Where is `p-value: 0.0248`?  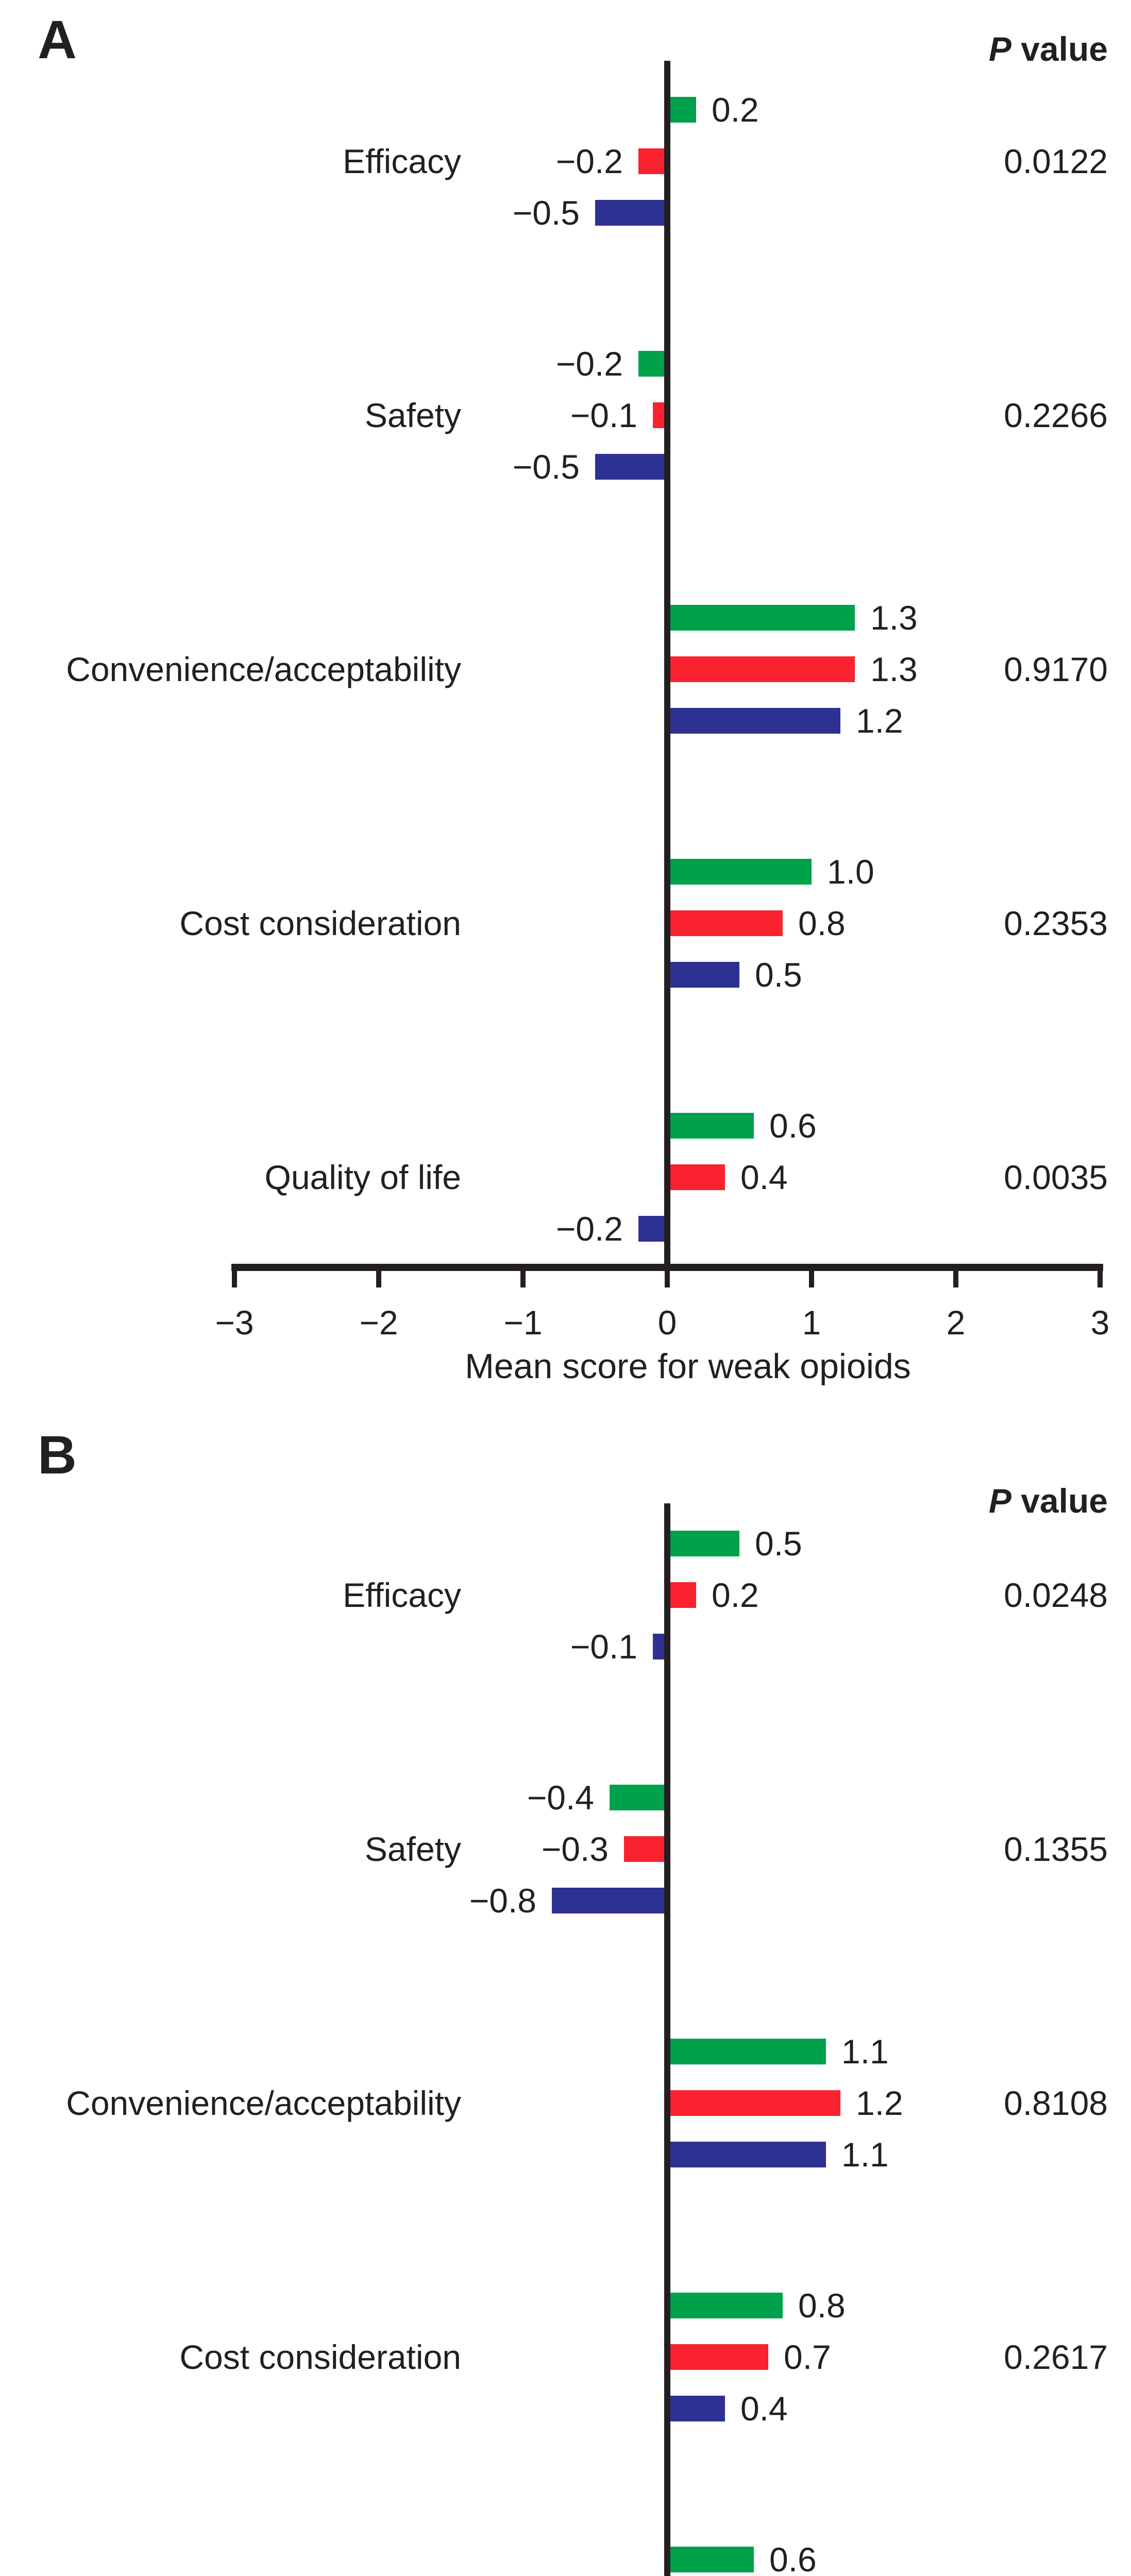
p-value: 0.0248 is located at coordinates (1056, 1595).